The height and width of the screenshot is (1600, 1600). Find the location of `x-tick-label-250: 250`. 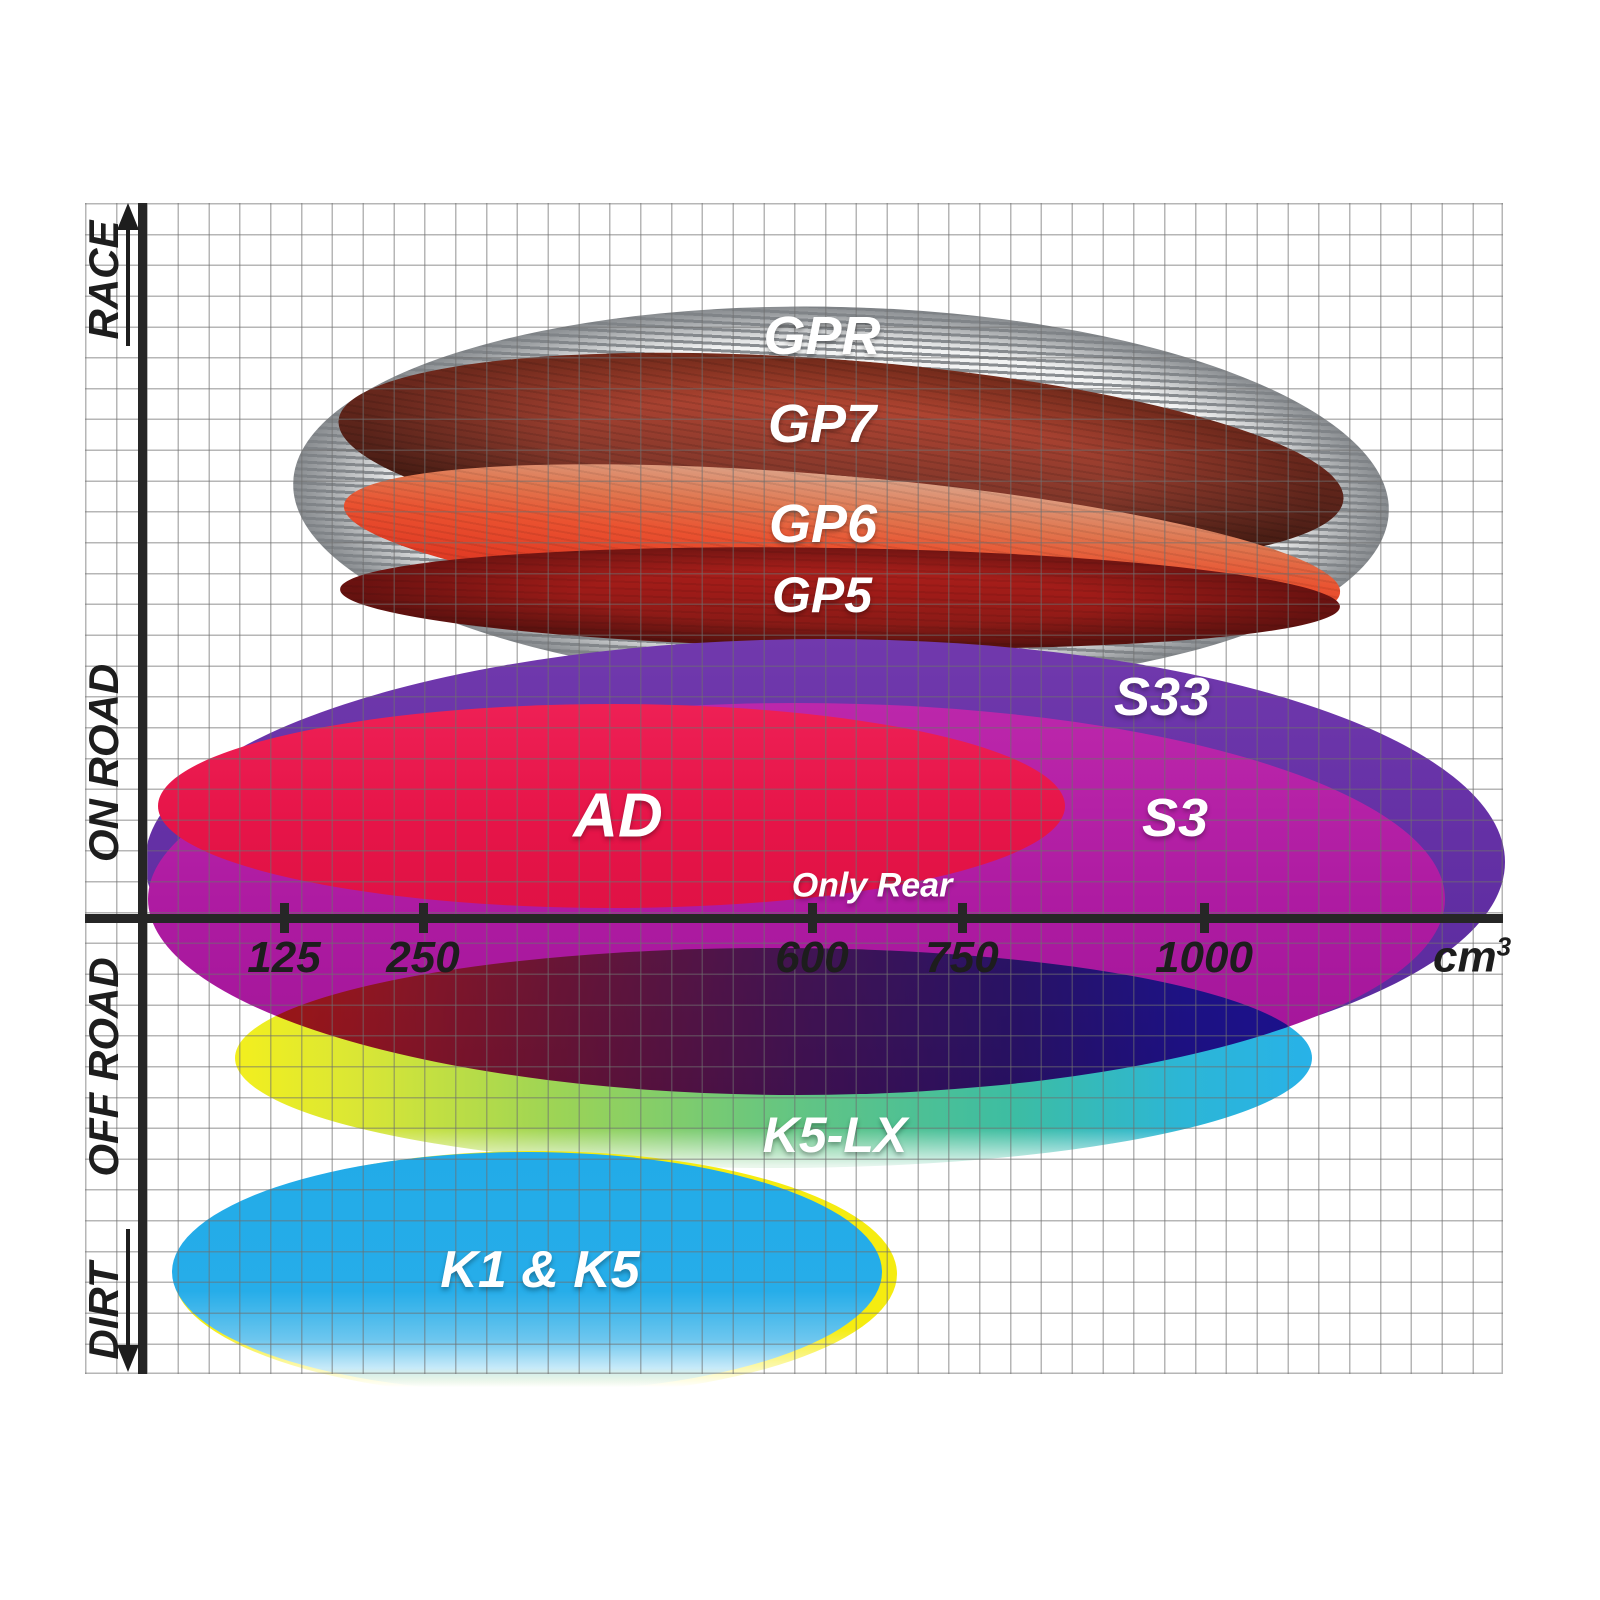

x-tick-label-250: 250 is located at coordinates (423, 957).